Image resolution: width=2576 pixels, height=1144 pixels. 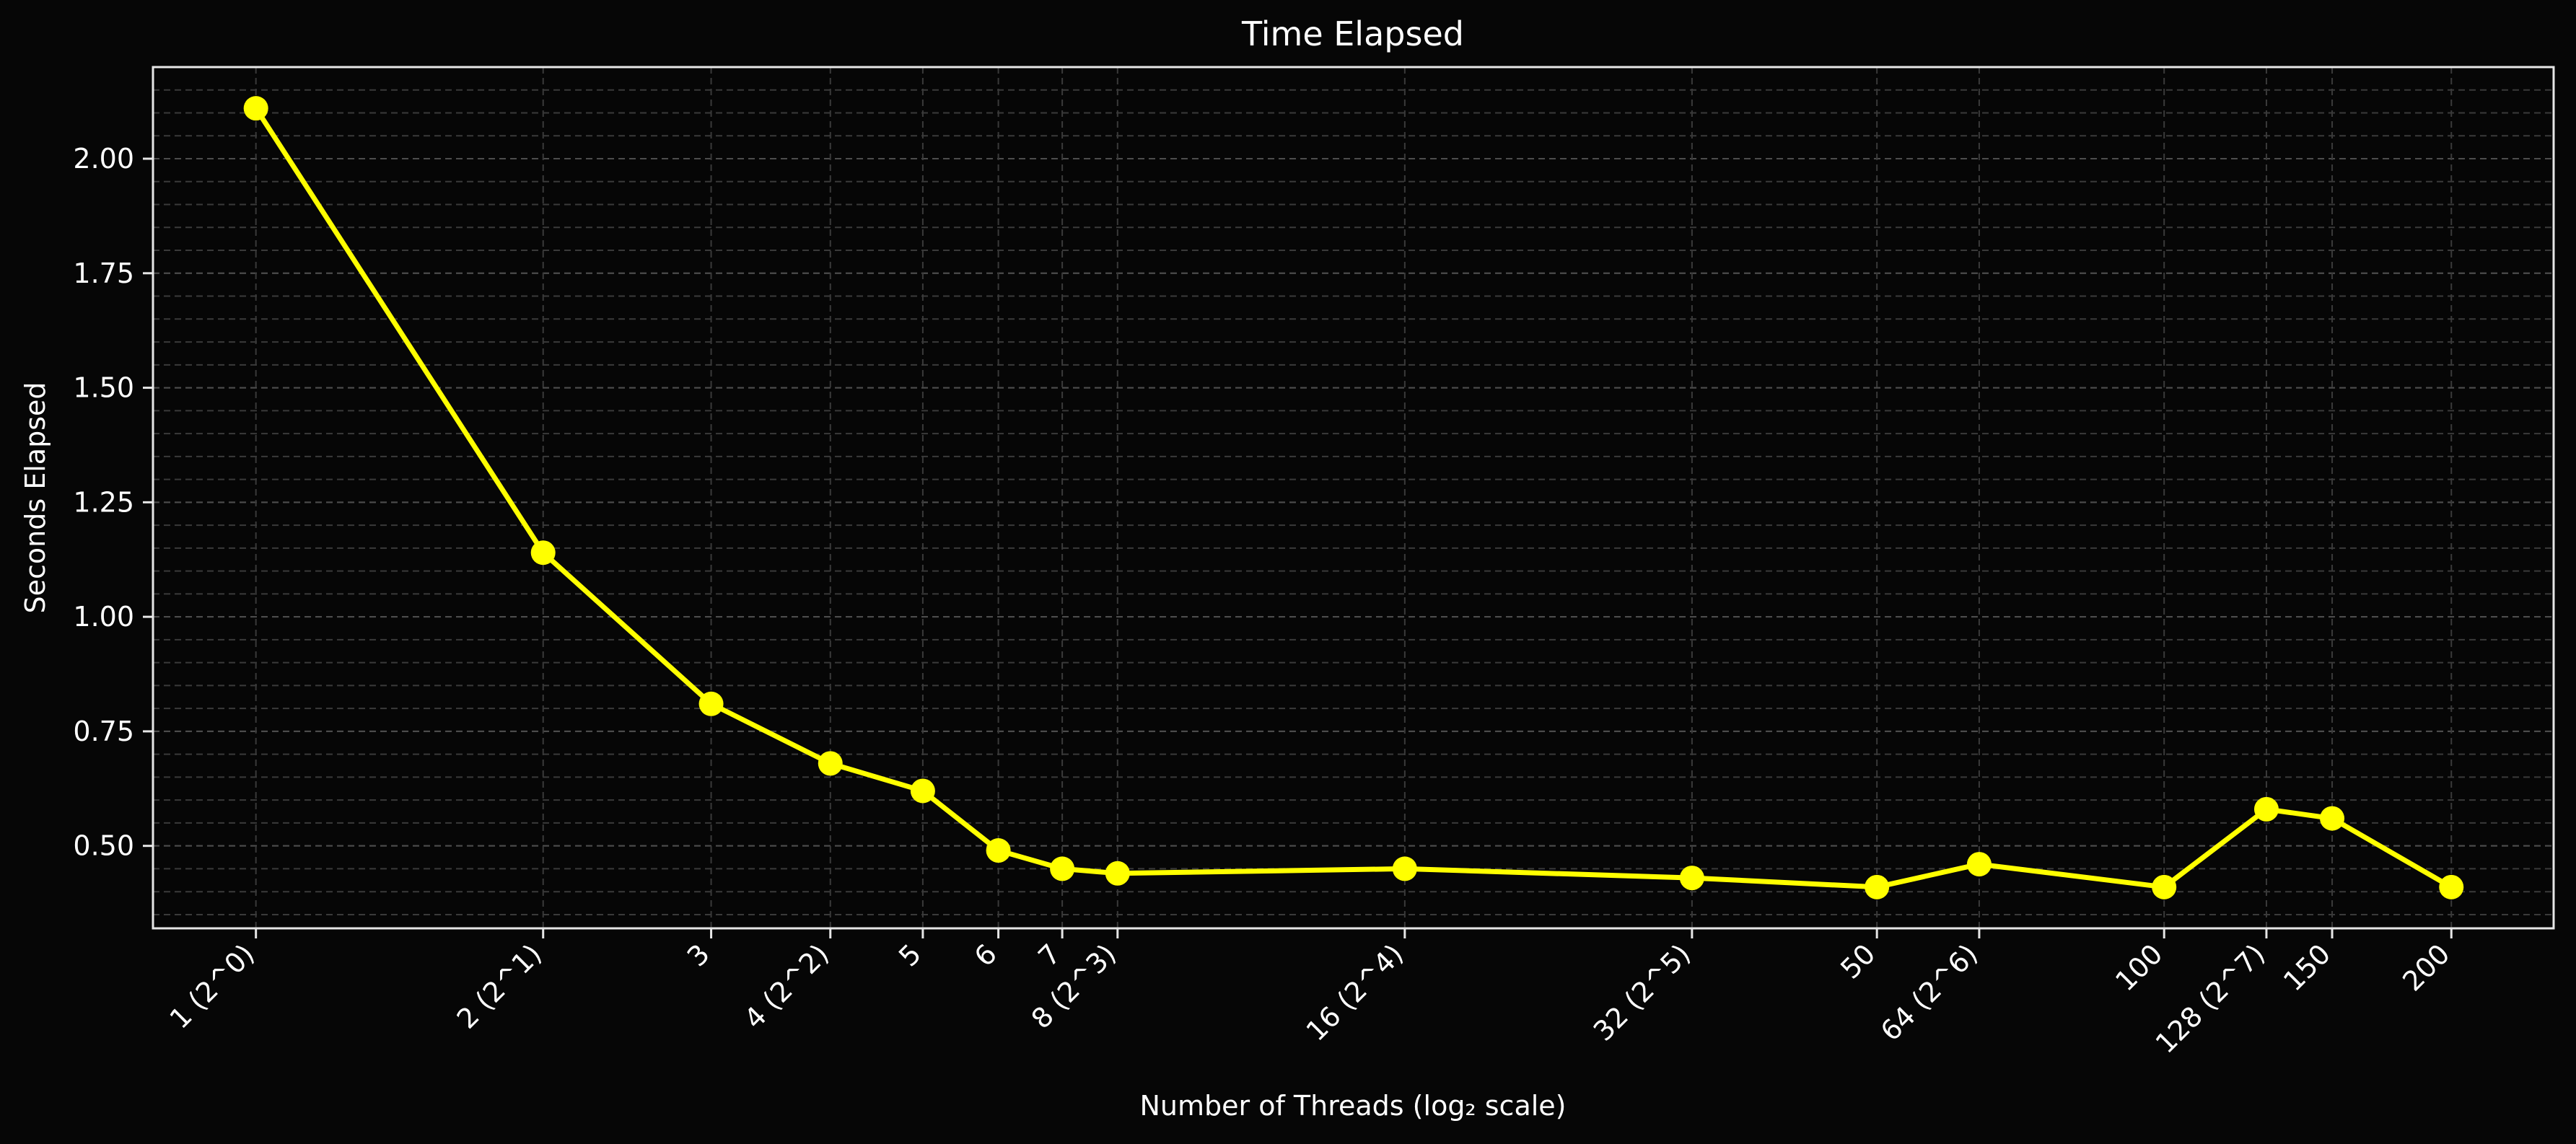 What do you see at coordinates (103, 388) in the screenshot?
I see `y-tick-label: 1.50` at bounding box center [103, 388].